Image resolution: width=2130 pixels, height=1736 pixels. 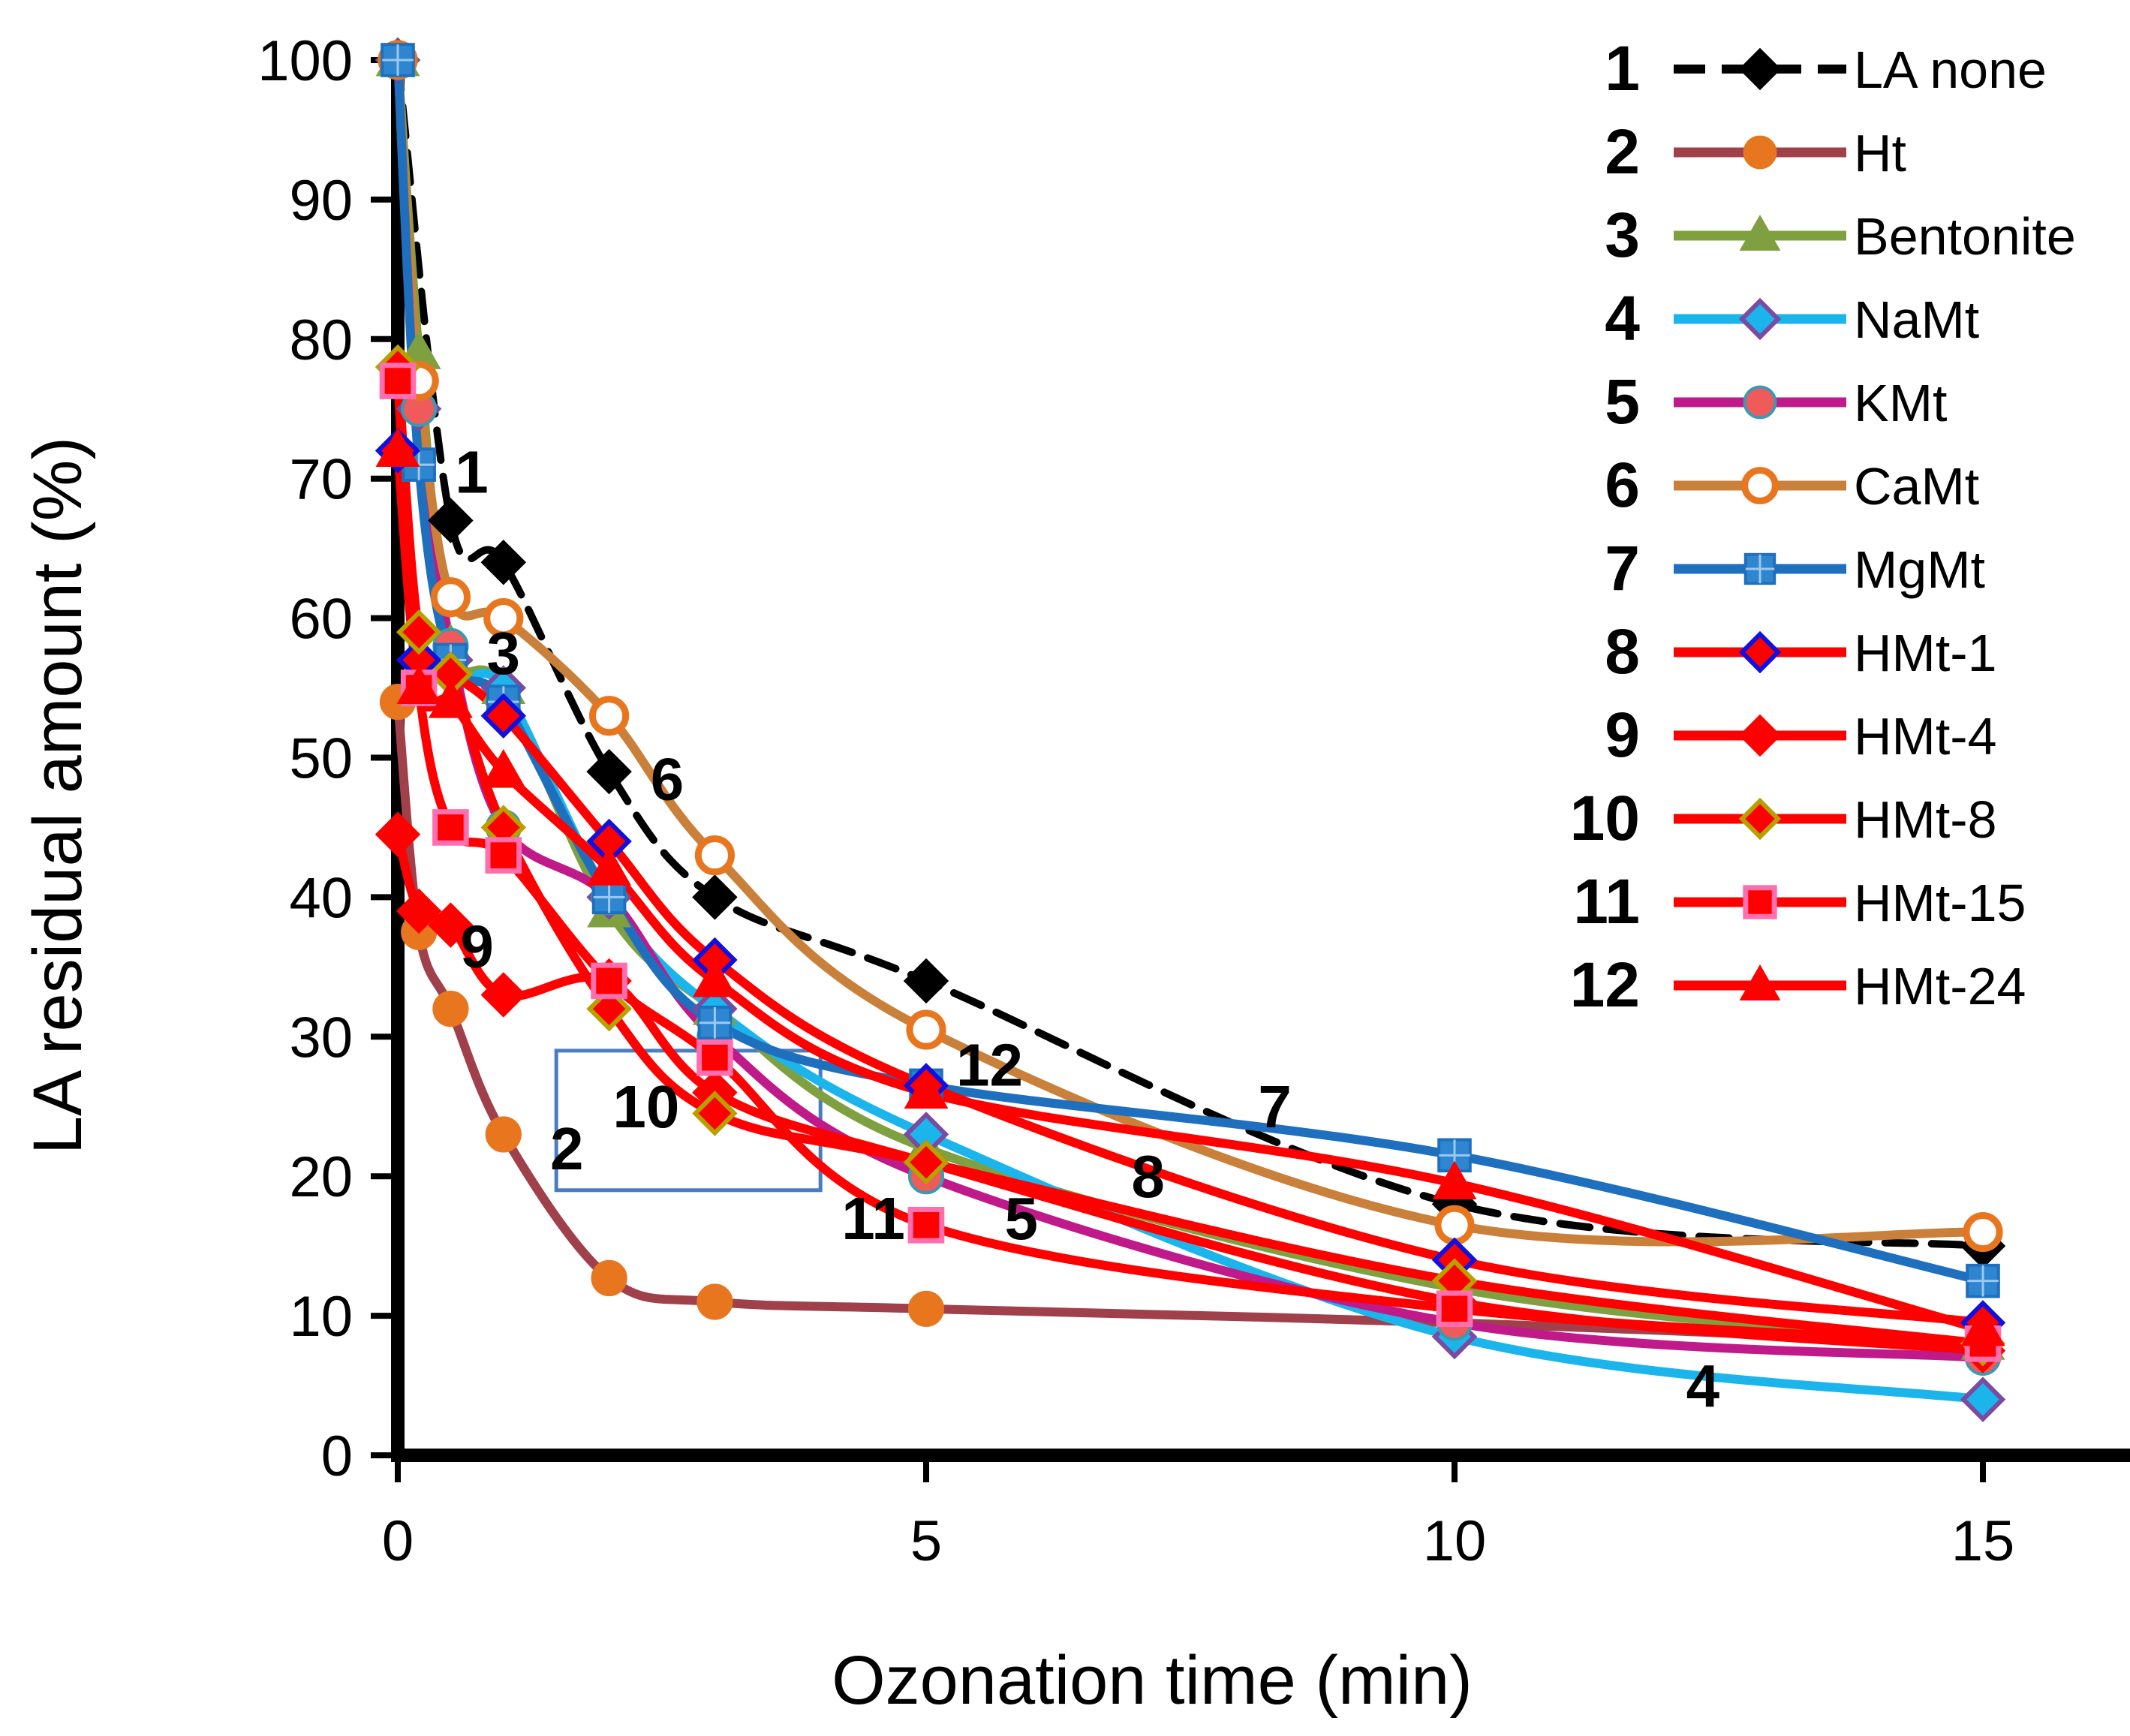 What do you see at coordinates (1776, 401) in the screenshot?
I see `legend-item: 5 KMt` at bounding box center [1776, 401].